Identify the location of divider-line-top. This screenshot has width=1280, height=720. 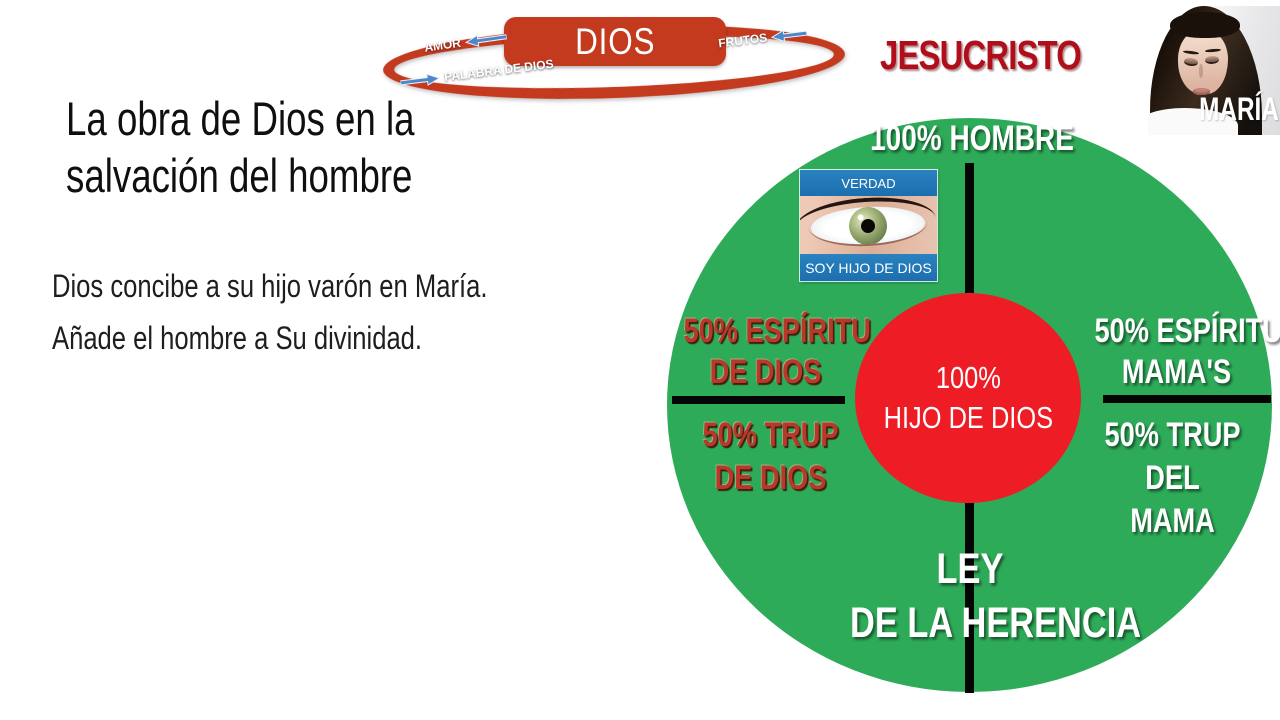
(969, 228).